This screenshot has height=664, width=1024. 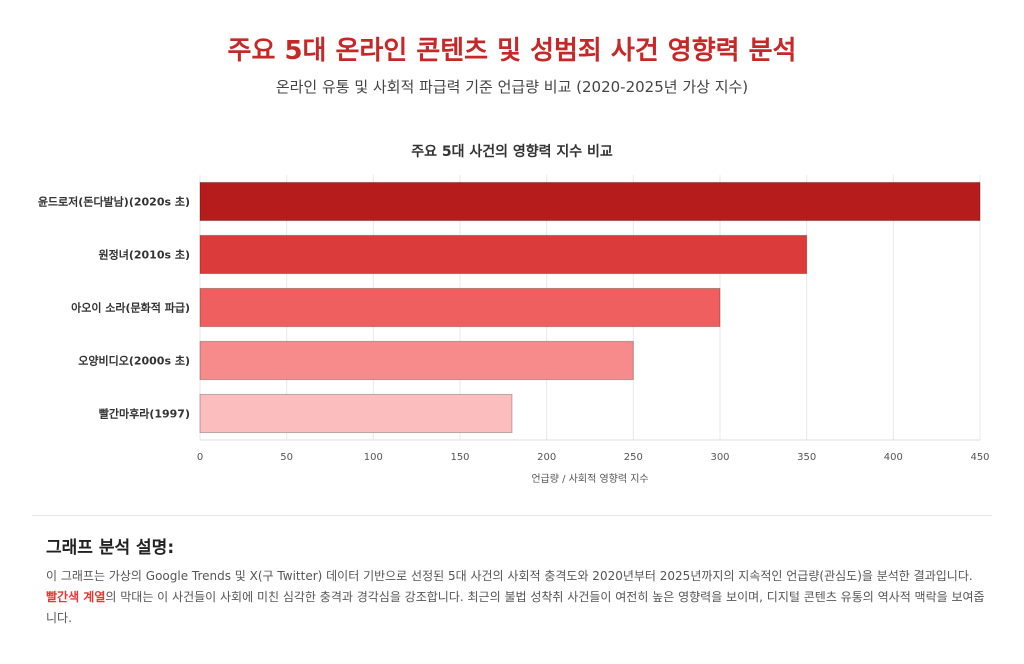 What do you see at coordinates (200, 457) in the screenshot?
I see `x-tick-label: 0` at bounding box center [200, 457].